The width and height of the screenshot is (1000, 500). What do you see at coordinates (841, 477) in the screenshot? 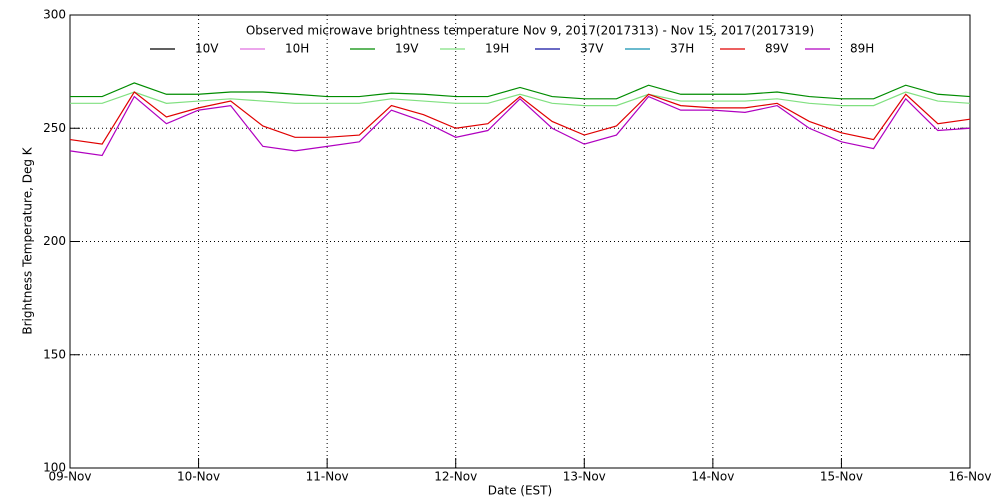
I see `x-tick-label: 15-Nov` at bounding box center [841, 477].